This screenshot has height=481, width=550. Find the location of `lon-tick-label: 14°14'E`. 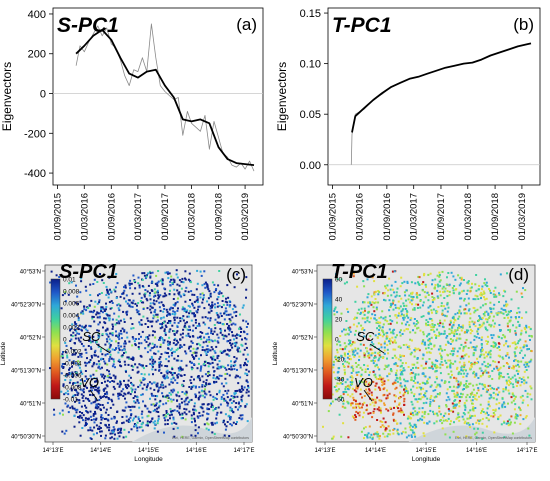

lon-tick-label: 14°14'E is located at coordinates (100, 451).